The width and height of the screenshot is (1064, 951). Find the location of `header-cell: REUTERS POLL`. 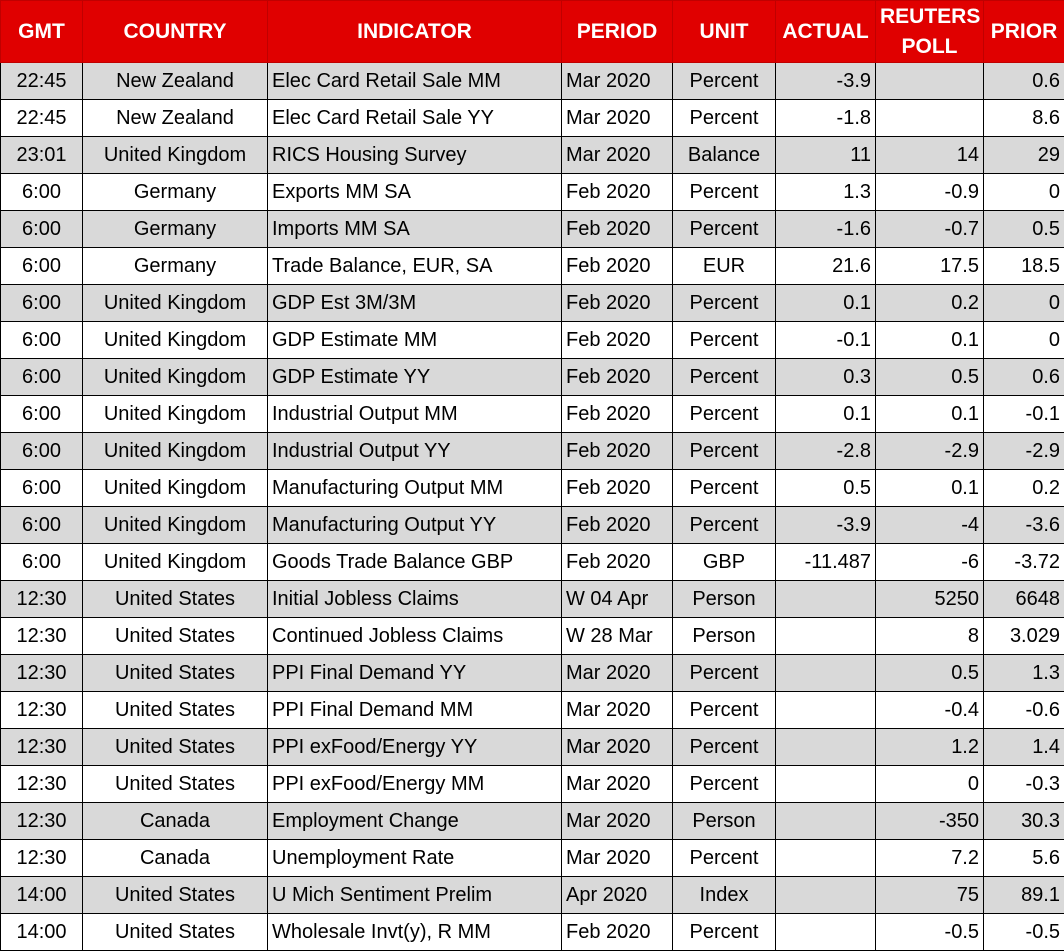

header-cell: REUTERS POLL is located at coordinates (930, 32).